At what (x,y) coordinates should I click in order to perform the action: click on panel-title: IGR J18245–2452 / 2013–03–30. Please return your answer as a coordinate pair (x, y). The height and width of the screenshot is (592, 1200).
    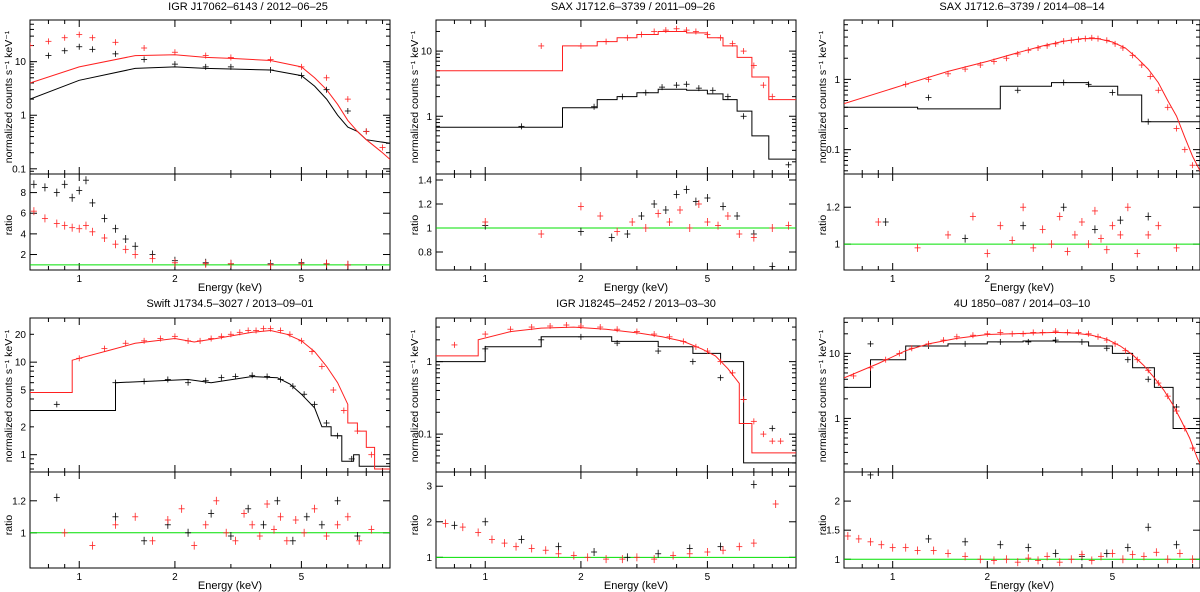
    Looking at the image, I should click on (636, 304).